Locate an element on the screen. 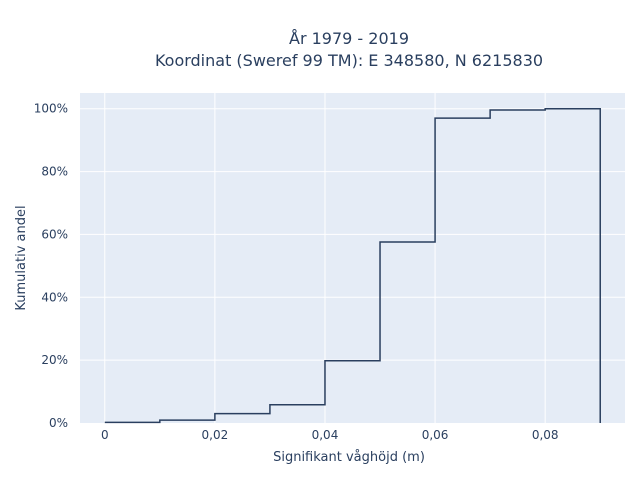 The height and width of the screenshot is (480, 640). y-tick-label: 80% is located at coordinates (54, 172).